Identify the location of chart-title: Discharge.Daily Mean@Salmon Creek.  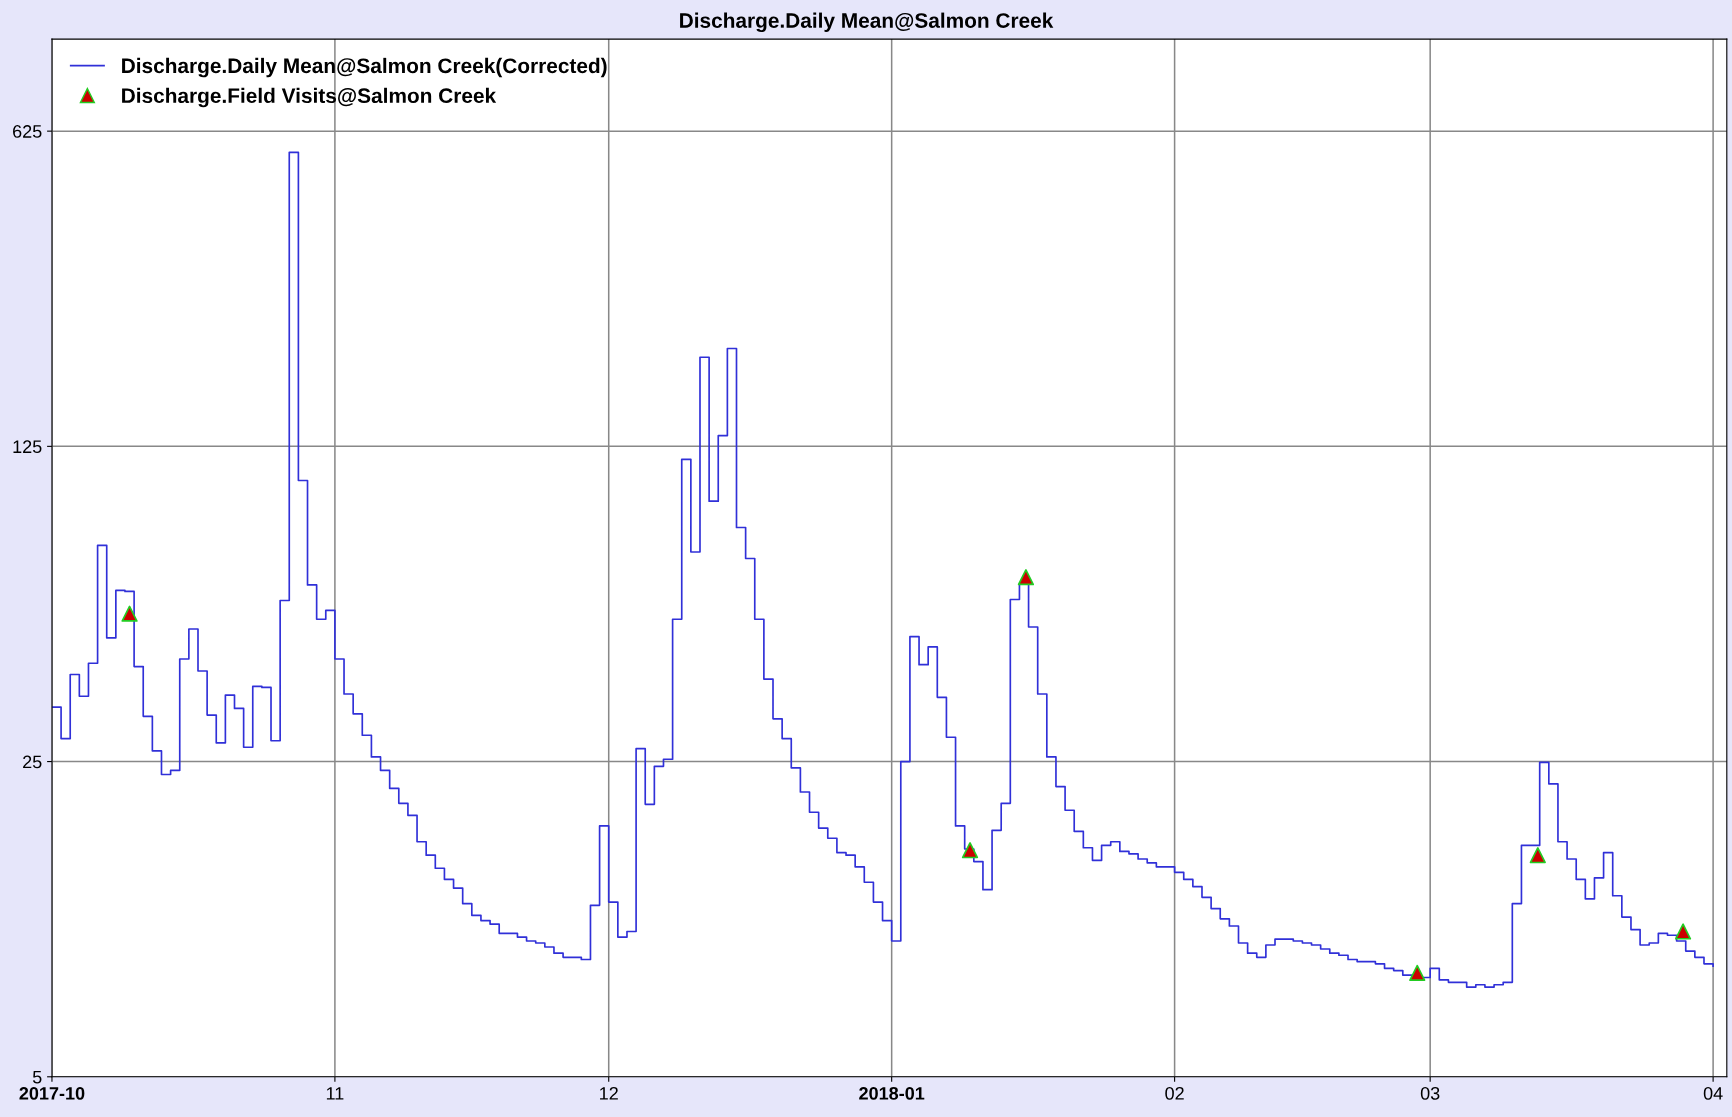
(867, 22).